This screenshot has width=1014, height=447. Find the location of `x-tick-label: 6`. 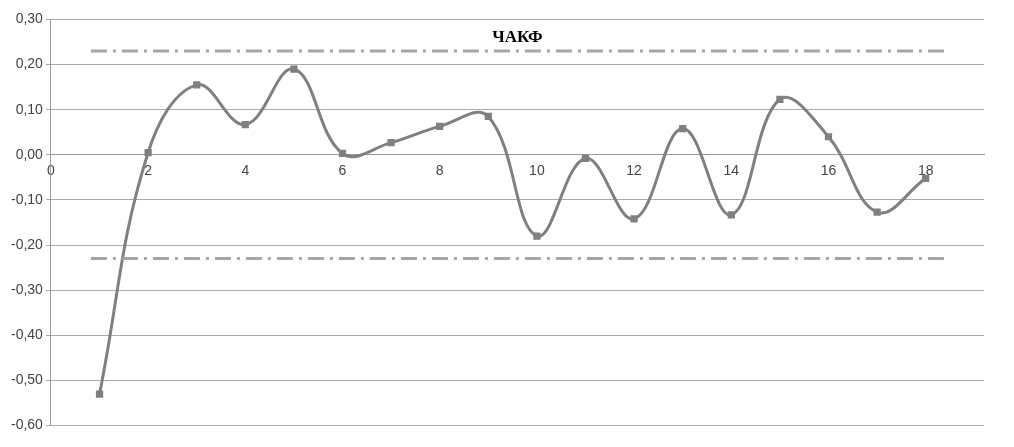

x-tick-label: 6 is located at coordinates (342, 170).